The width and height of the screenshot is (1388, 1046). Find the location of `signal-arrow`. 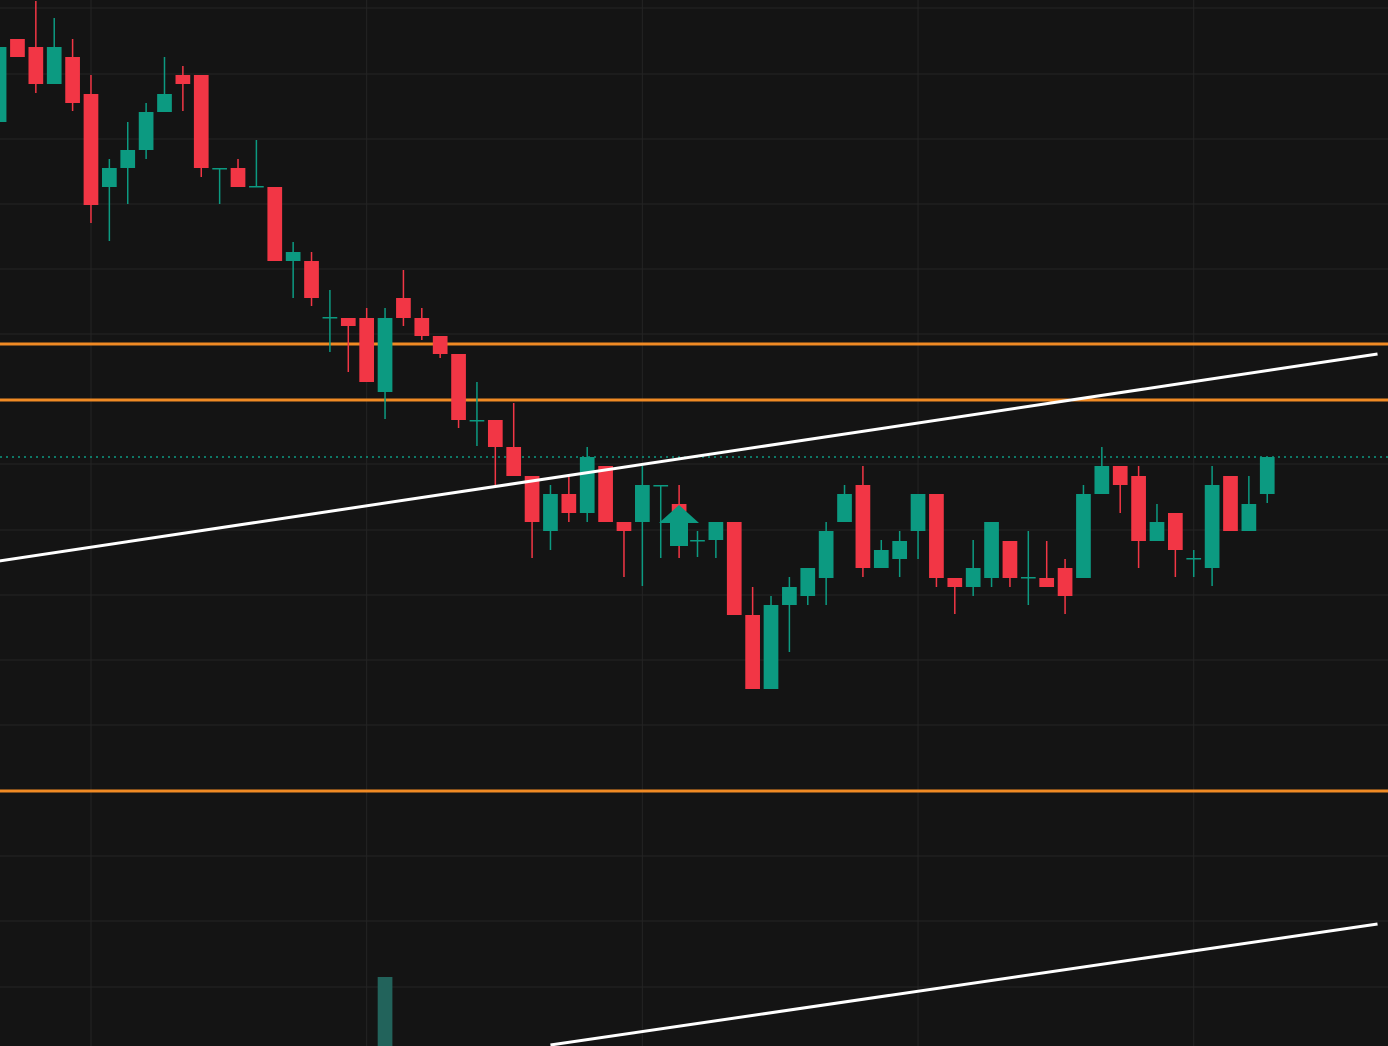

signal-arrow is located at coordinates (679, 525).